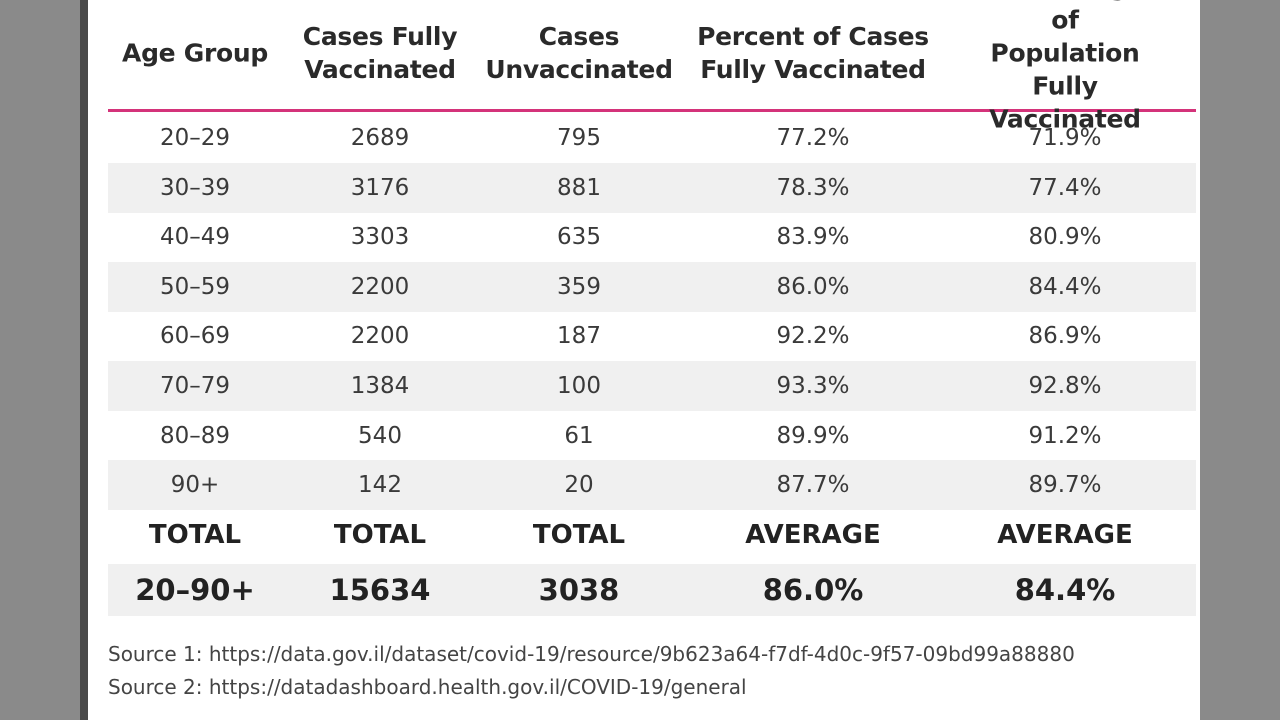  Describe the element at coordinates (652, 110) in the screenshot. I see `header-rule` at that location.